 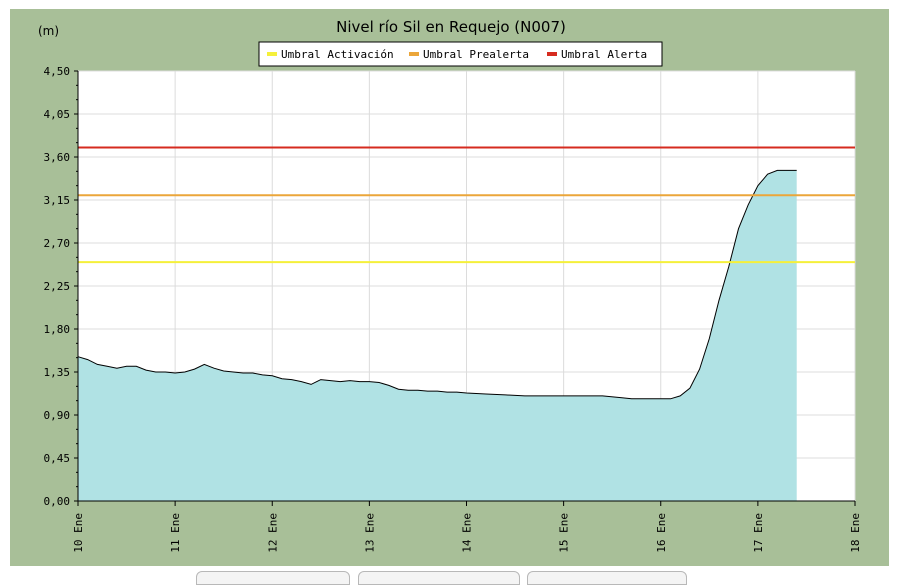 I want to click on x-tick-label: 10 Ene, so click(x=78, y=533).